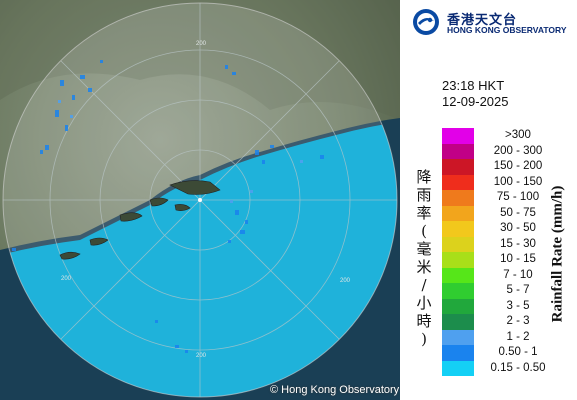 The width and height of the screenshot is (577, 400). Describe the element at coordinates (335, 390) in the screenshot. I see `copyright-notice: © Hong Kong Observatory` at that location.